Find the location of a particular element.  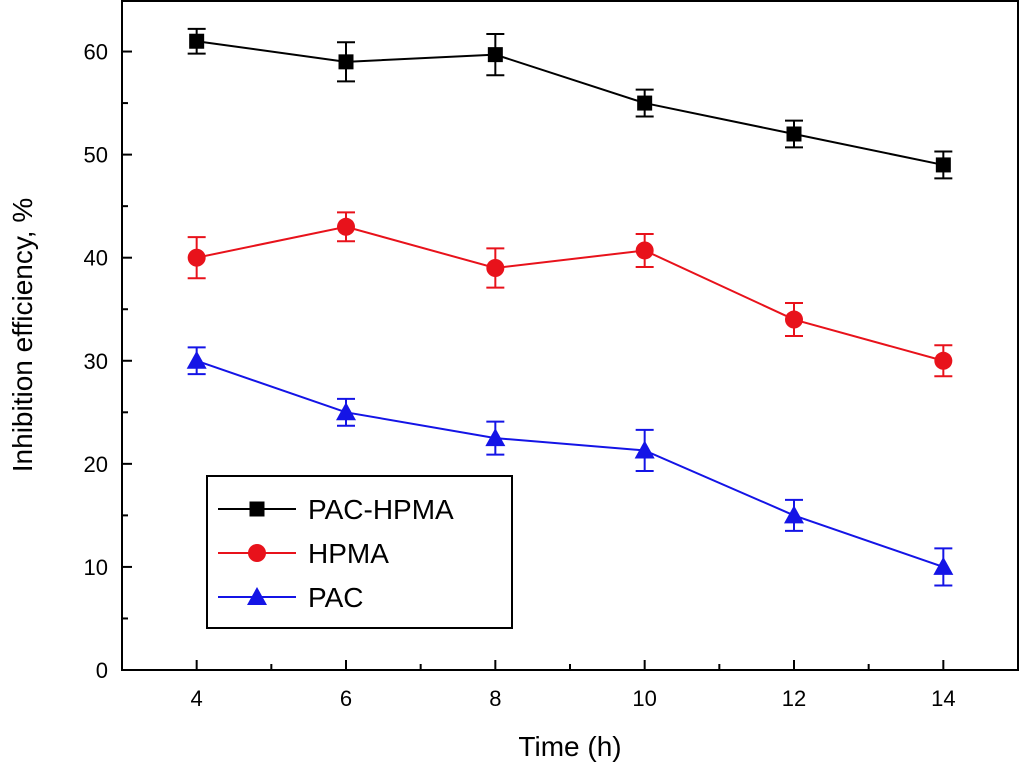

legend-label: PAC is located at coordinates (336, 597).